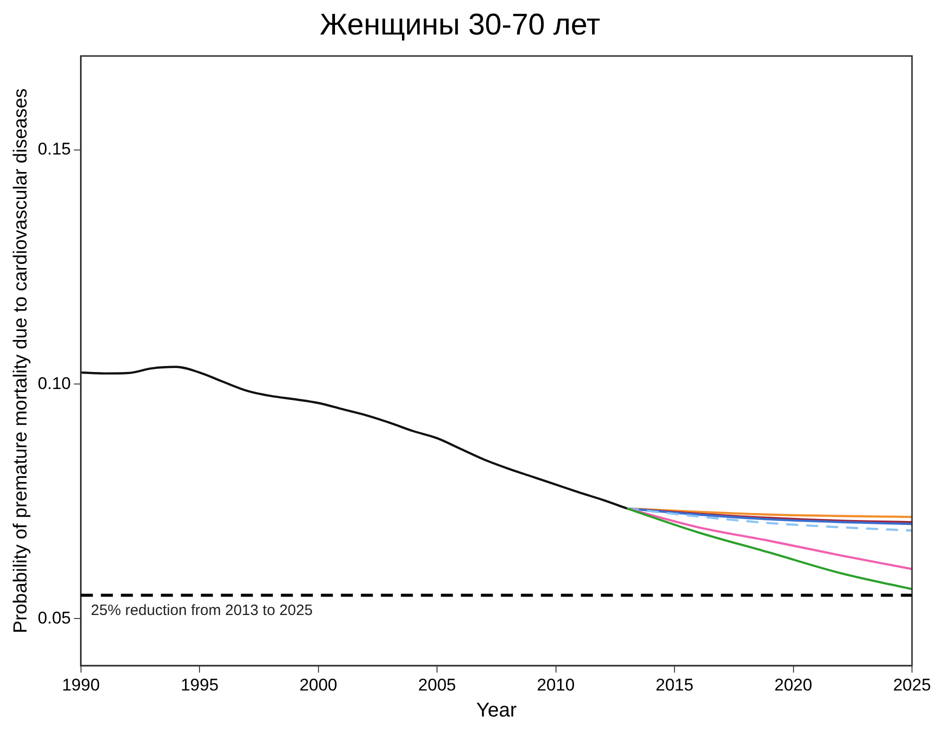 The width and height of the screenshot is (944, 731). What do you see at coordinates (912, 684) in the screenshot?
I see `x-tick-label: 2025` at bounding box center [912, 684].